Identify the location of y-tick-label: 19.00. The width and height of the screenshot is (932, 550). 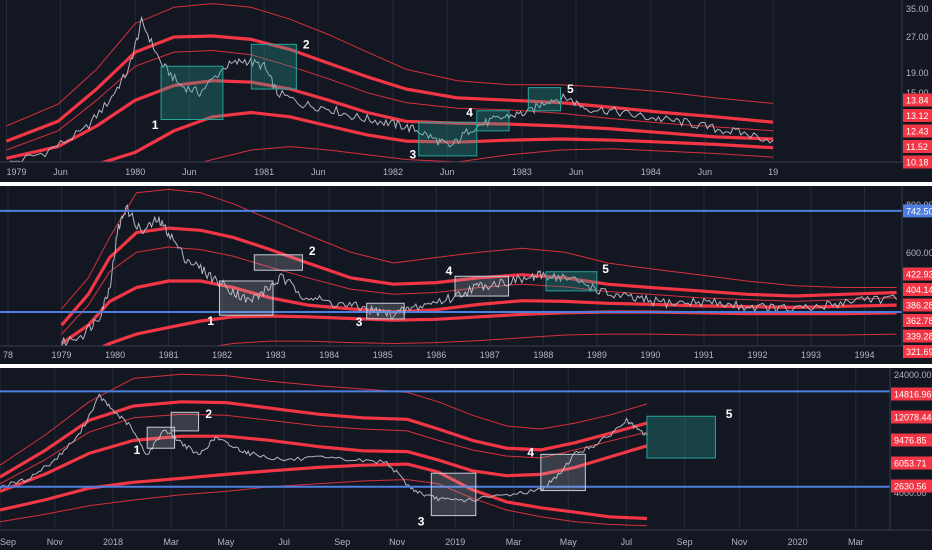
(917, 73).